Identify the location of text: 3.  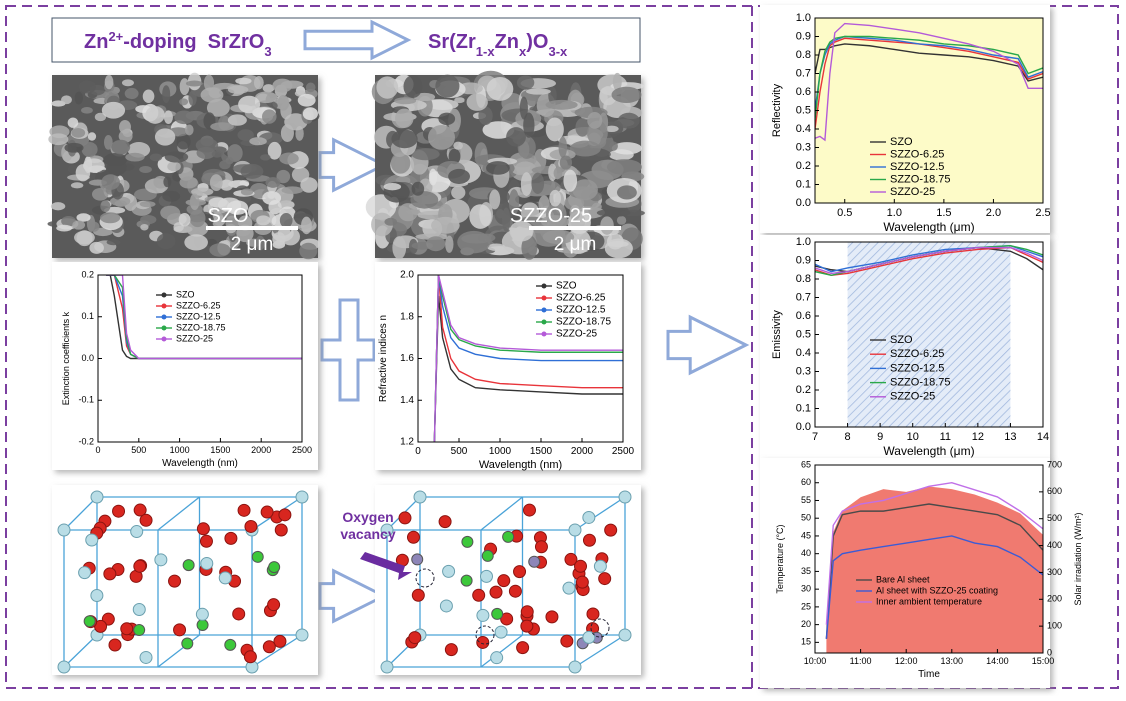
(267, 51).